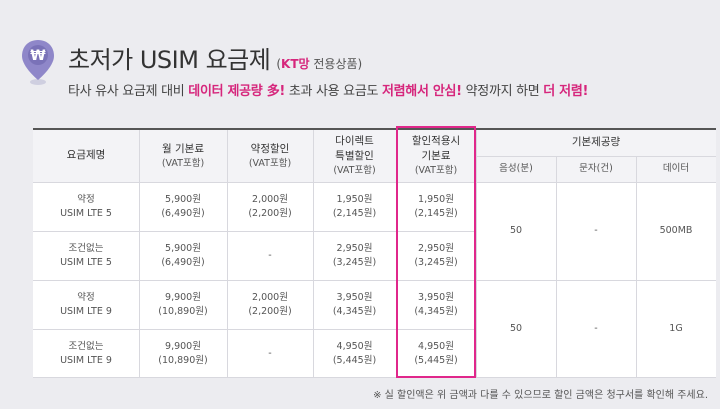 The width and height of the screenshot is (720, 409). Describe the element at coordinates (237, 91) in the screenshot. I see `subtitle-part-2: 데이터 제공량 多!` at that location.